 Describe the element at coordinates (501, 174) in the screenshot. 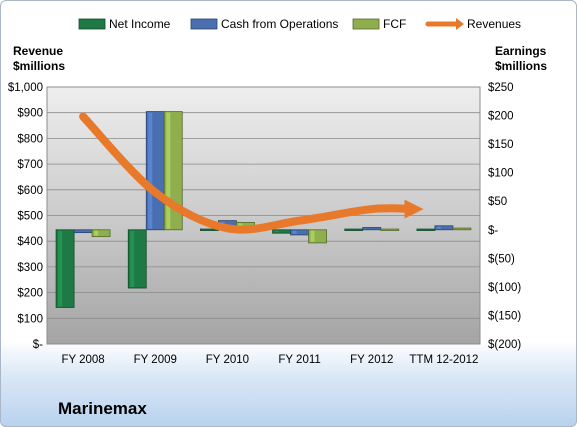

I see `right-tick-label: $100` at that location.